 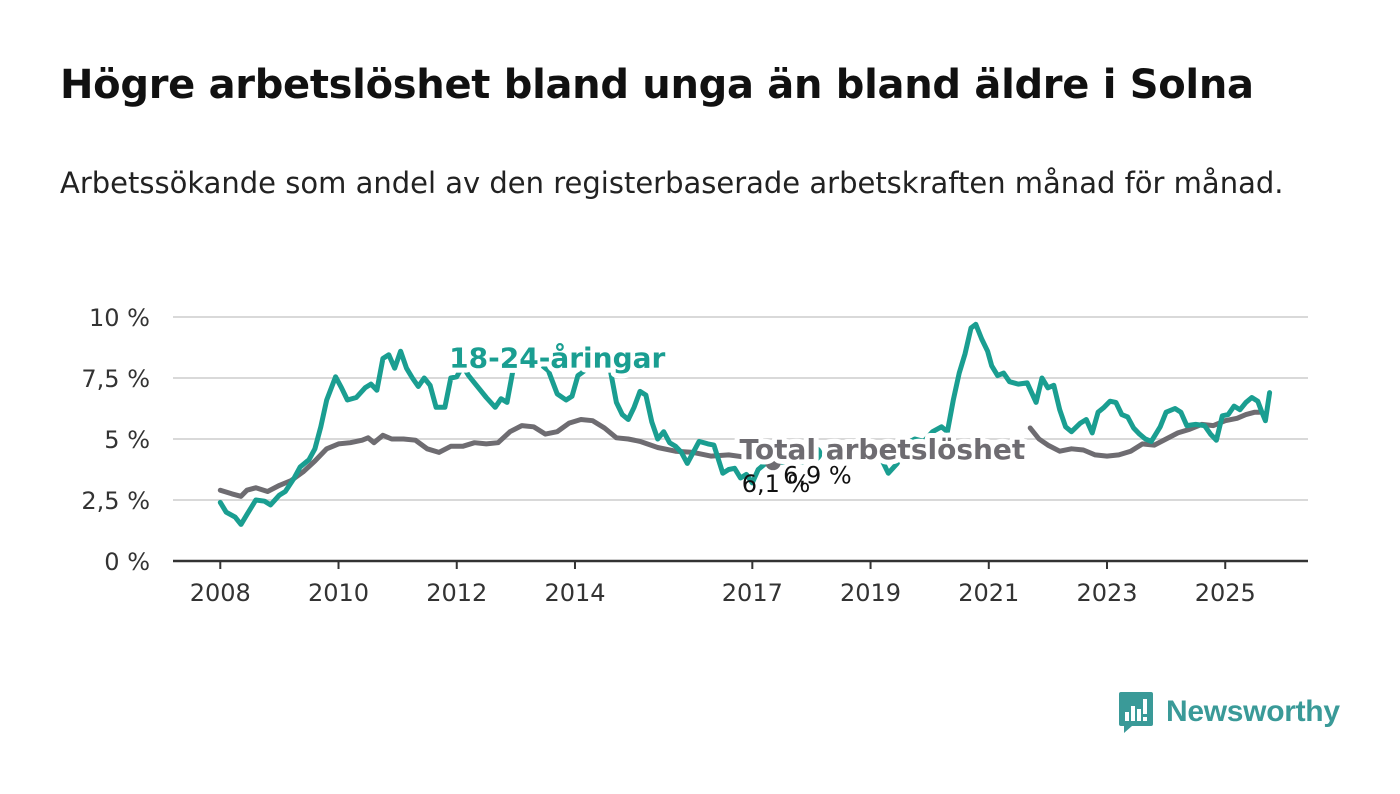 What do you see at coordinates (119, 318) in the screenshot?
I see `y-tick-label: 10 %` at bounding box center [119, 318].